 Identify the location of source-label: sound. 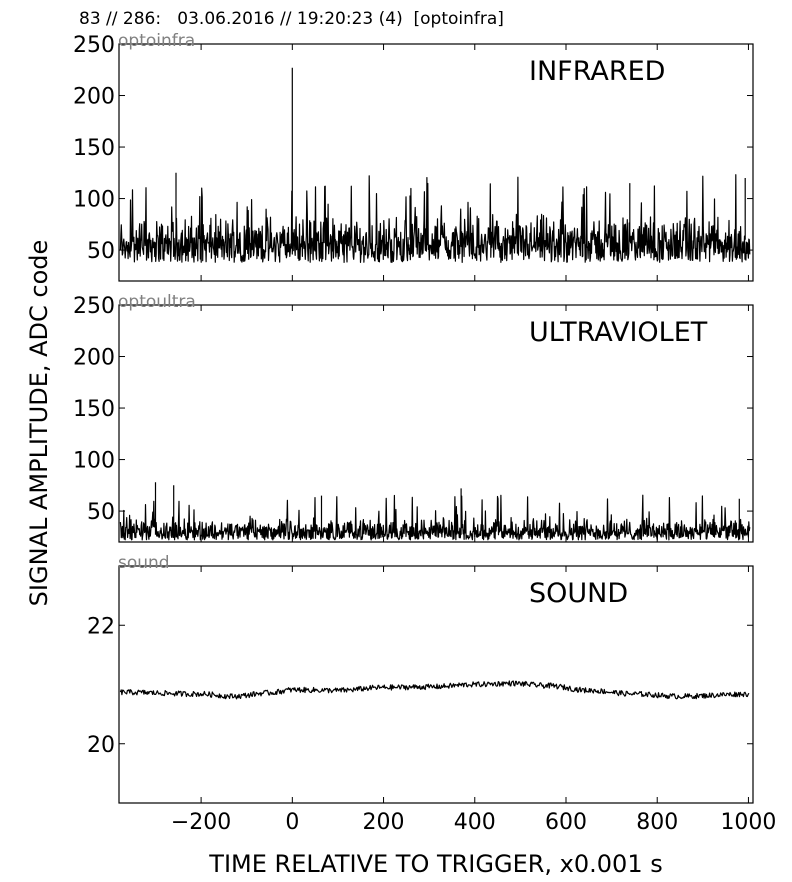
(144, 563).